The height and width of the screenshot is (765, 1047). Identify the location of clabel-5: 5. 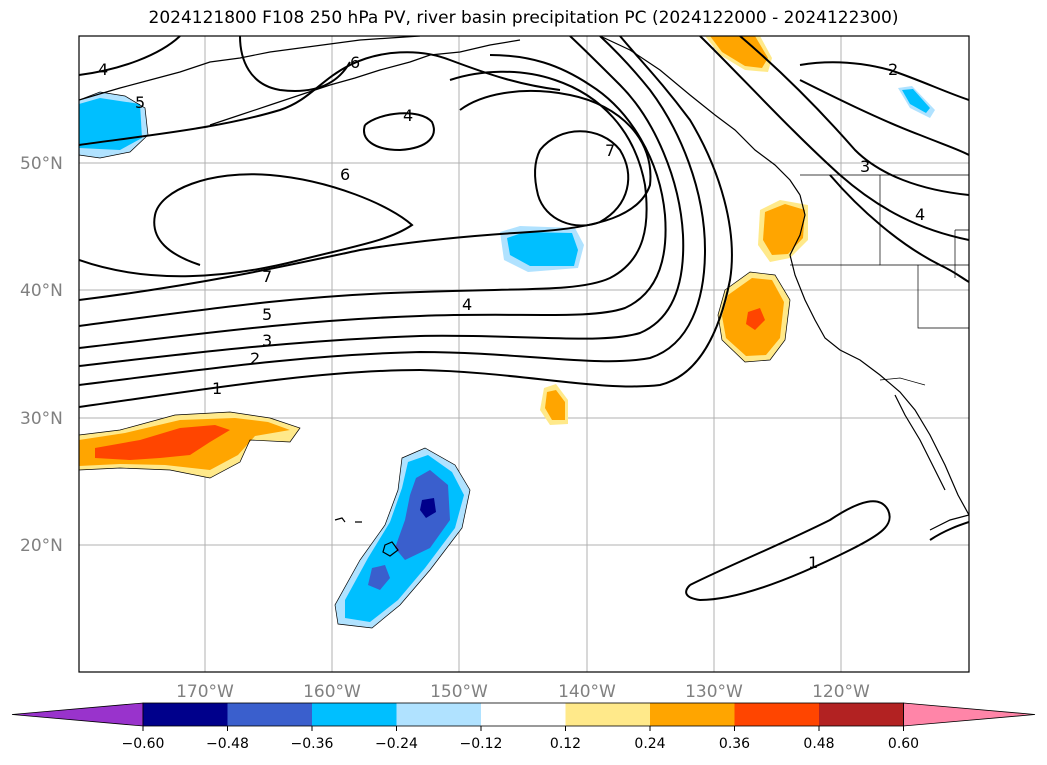
(267, 314).